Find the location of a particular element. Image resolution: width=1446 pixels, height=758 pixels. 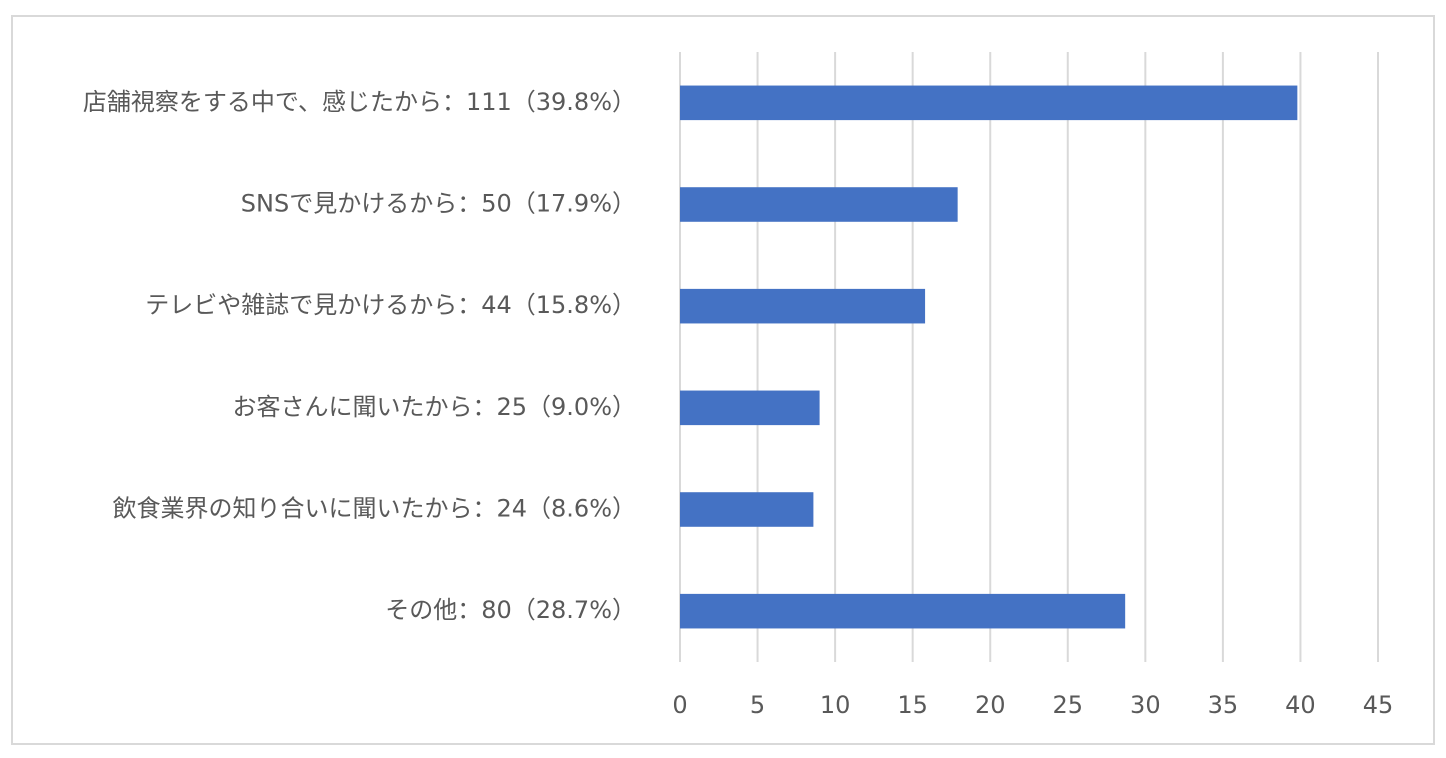

x-tick-label: 20 is located at coordinates (990, 705).